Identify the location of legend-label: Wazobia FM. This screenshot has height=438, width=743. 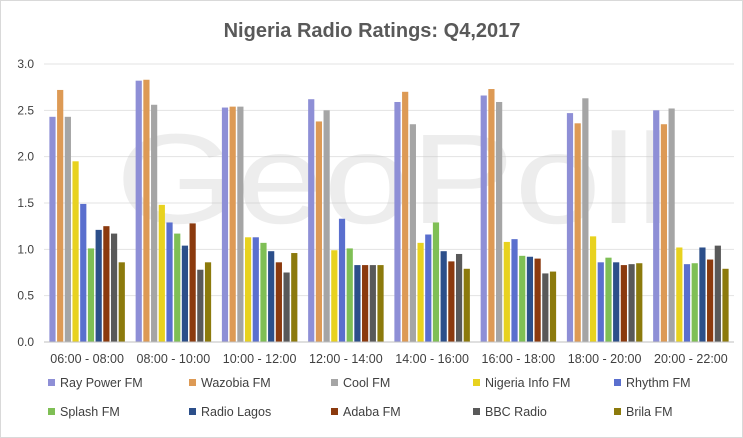
(236, 383).